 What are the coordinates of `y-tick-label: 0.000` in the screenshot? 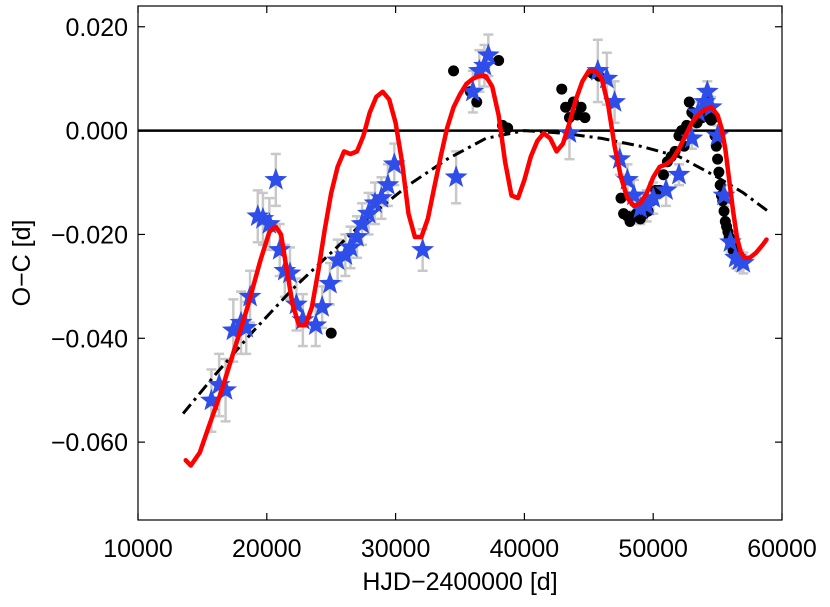 It's located at (96, 132).